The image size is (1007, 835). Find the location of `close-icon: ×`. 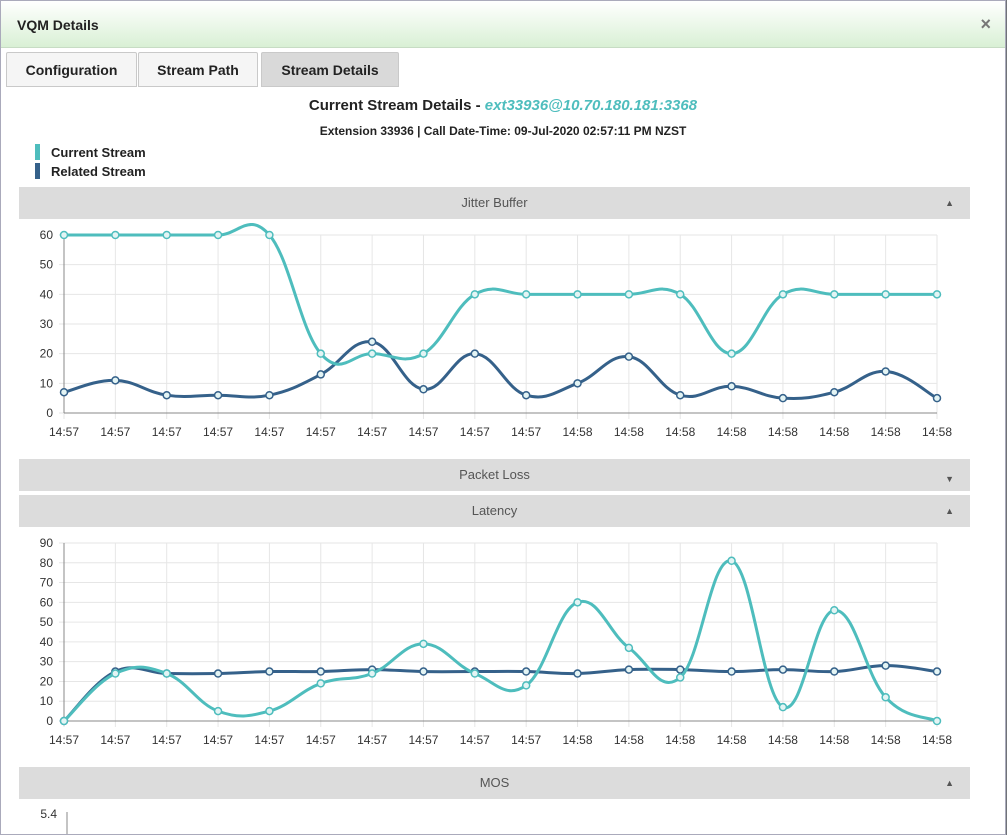

close-icon: × is located at coordinates (985, 24).